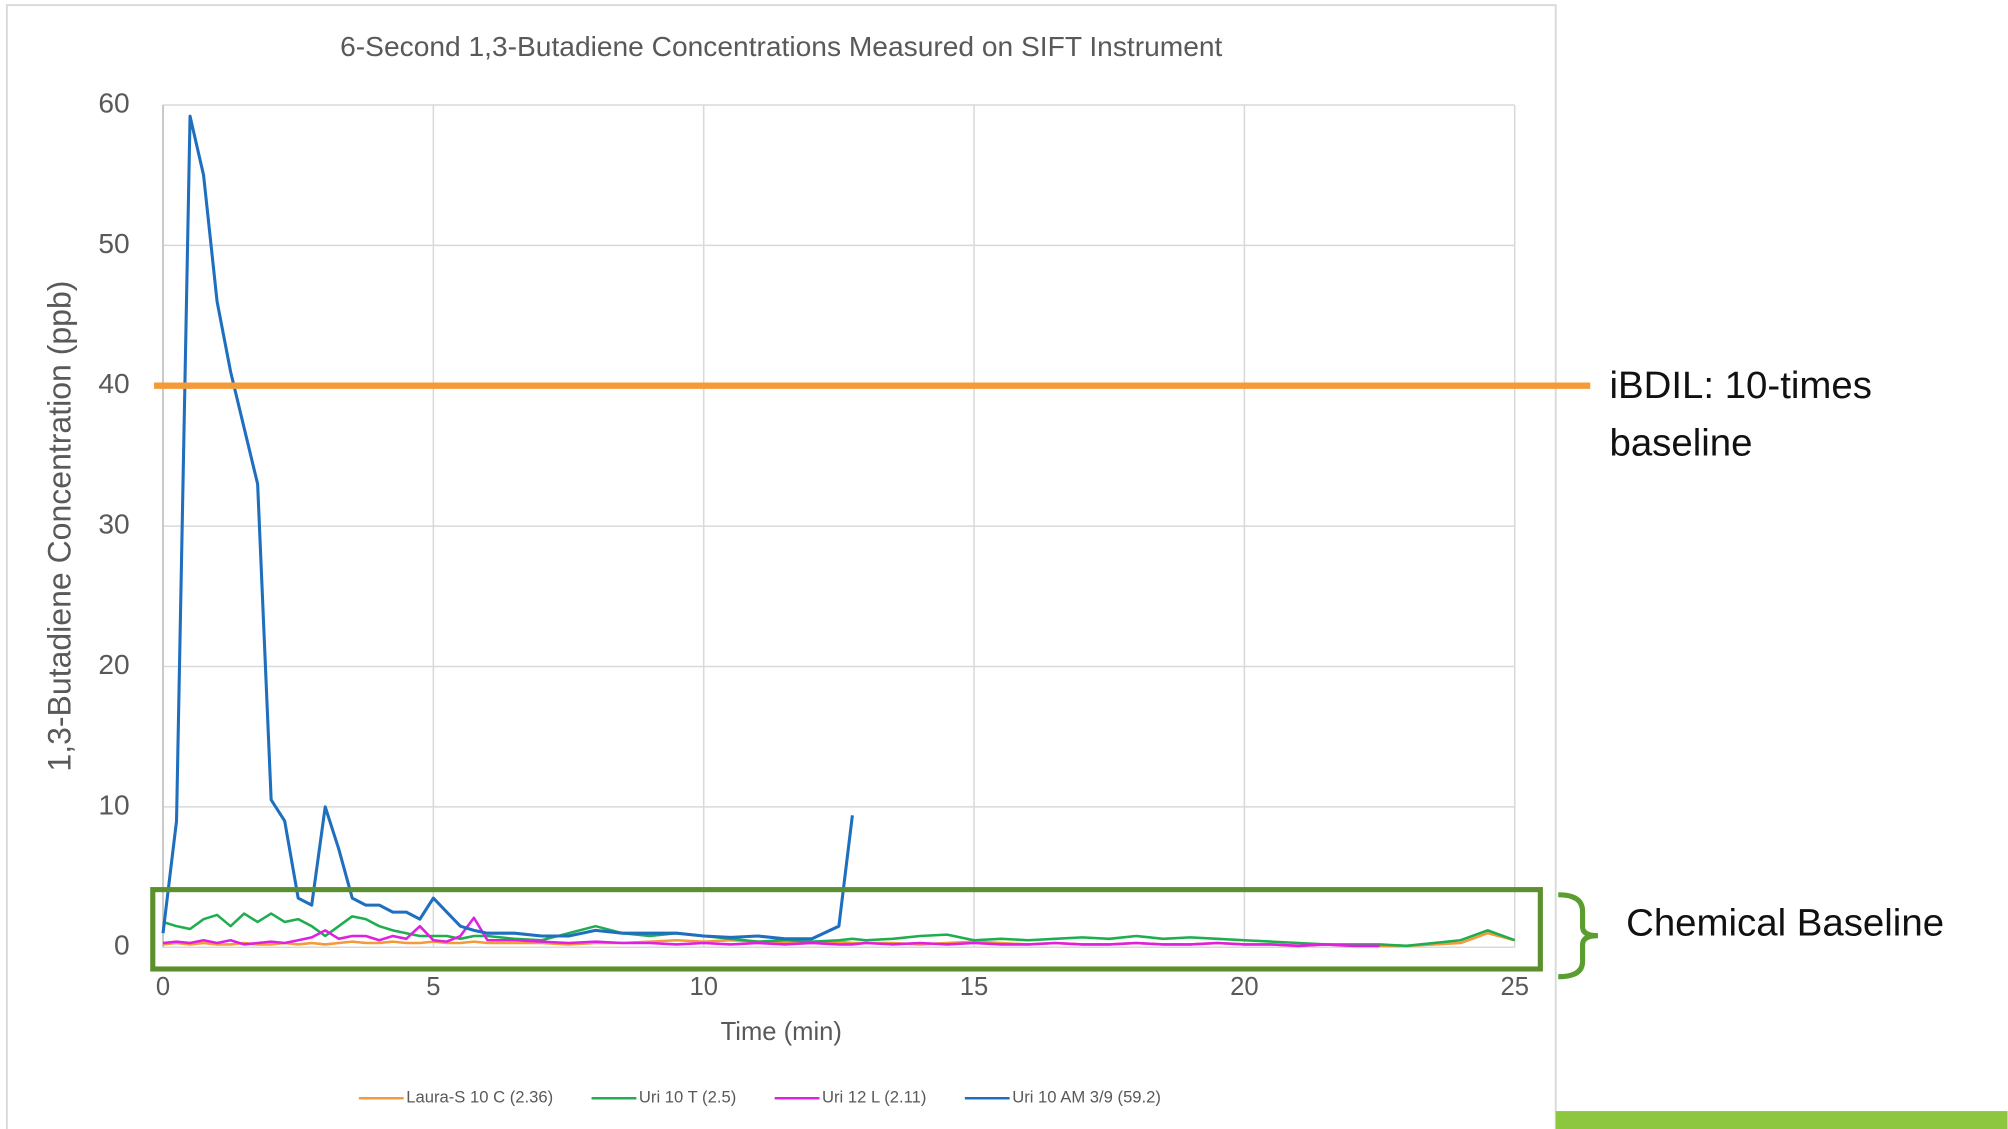 The width and height of the screenshot is (2008, 1129). I want to click on y-tick-label: 60, so click(113, 102).